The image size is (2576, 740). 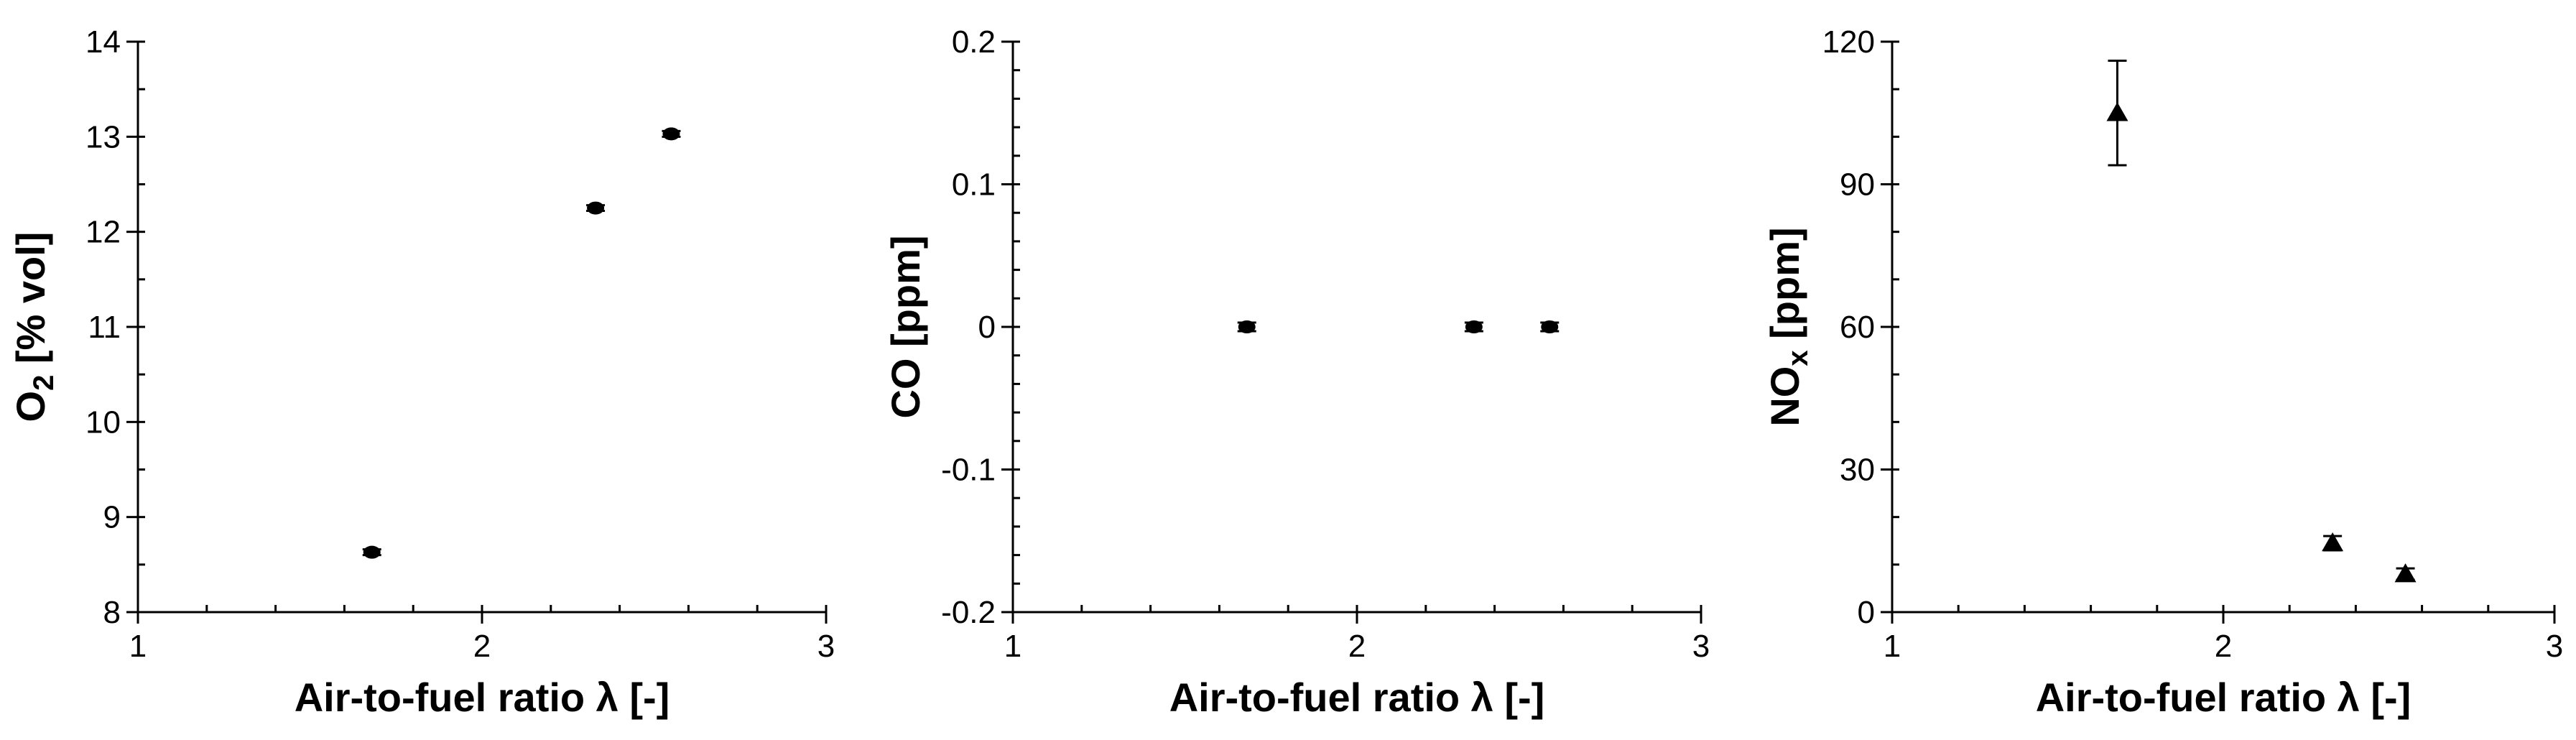 I want to click on o2-x-axis-title: Air-to-fuel ratio λ [-], so click(x=482, y=697).